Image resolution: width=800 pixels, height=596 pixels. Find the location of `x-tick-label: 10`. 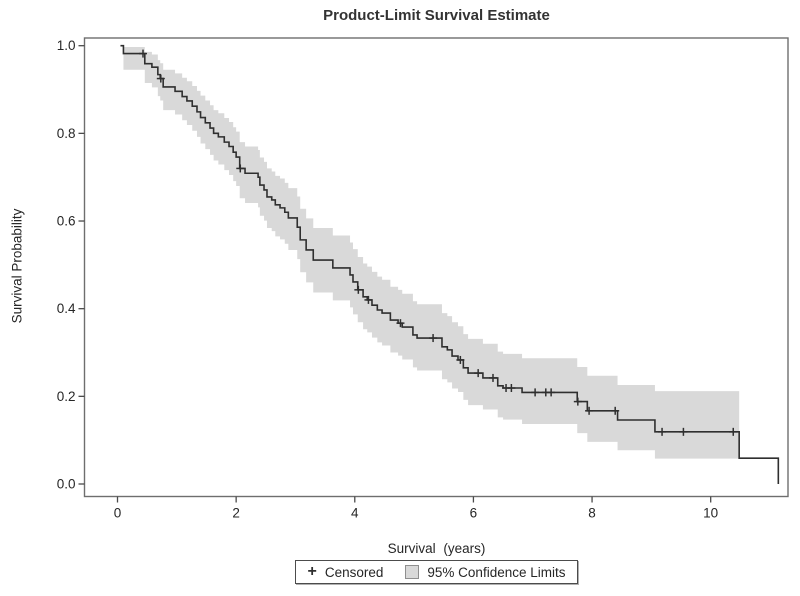

x-tick-label: 10 is located at coordinates (710, 513).